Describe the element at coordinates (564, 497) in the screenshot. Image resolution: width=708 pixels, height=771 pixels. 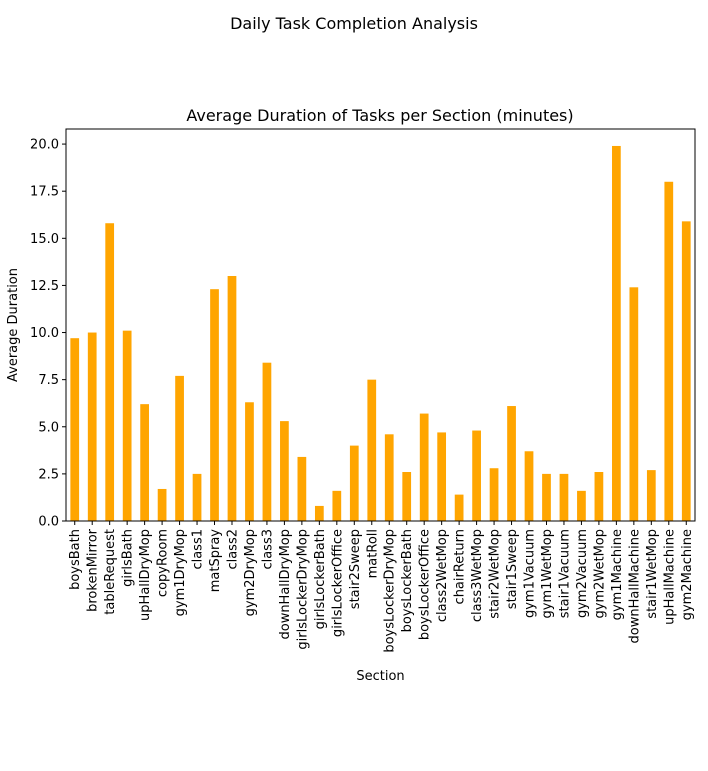
I see `bar-stair1Vacuum` at that location.